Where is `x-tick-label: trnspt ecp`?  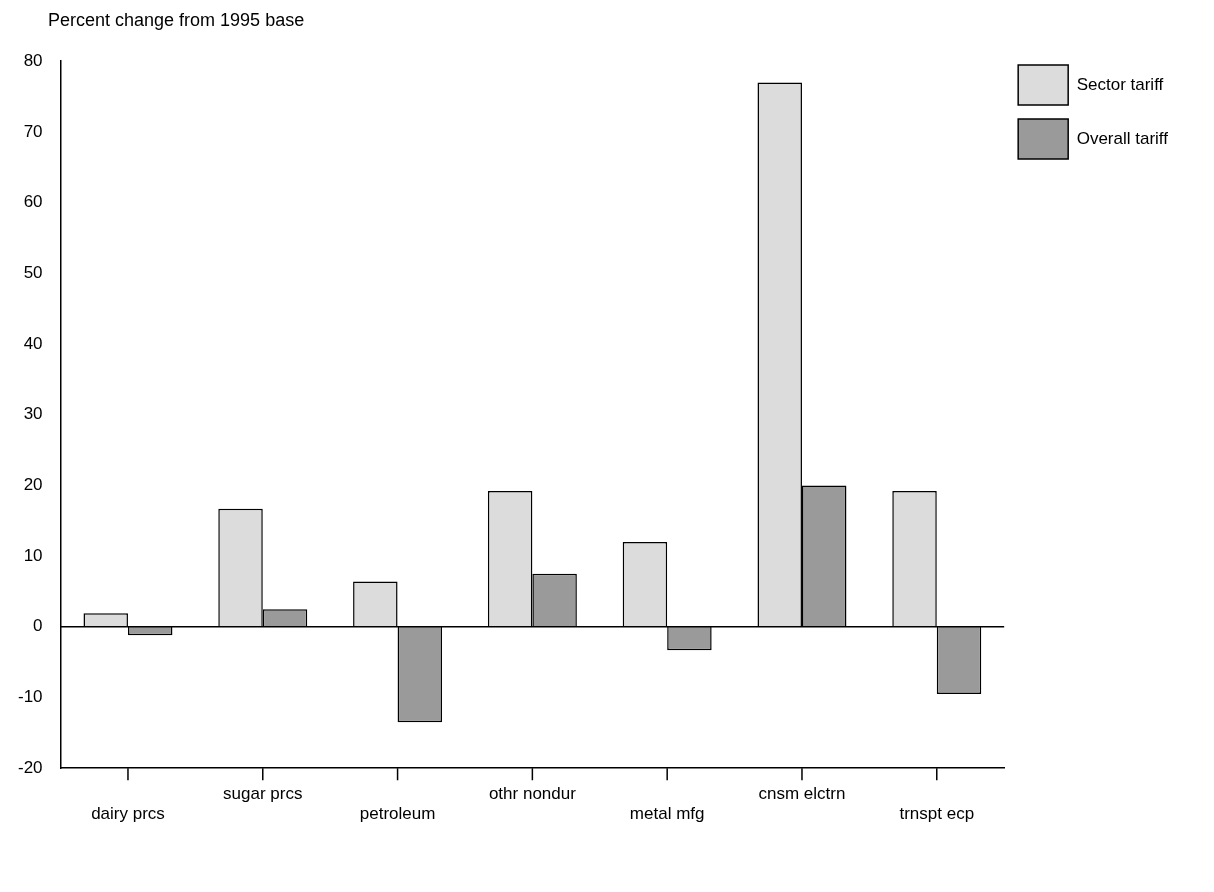
x-tick-label: trnspt ecp is located at coordinates (937, 814).